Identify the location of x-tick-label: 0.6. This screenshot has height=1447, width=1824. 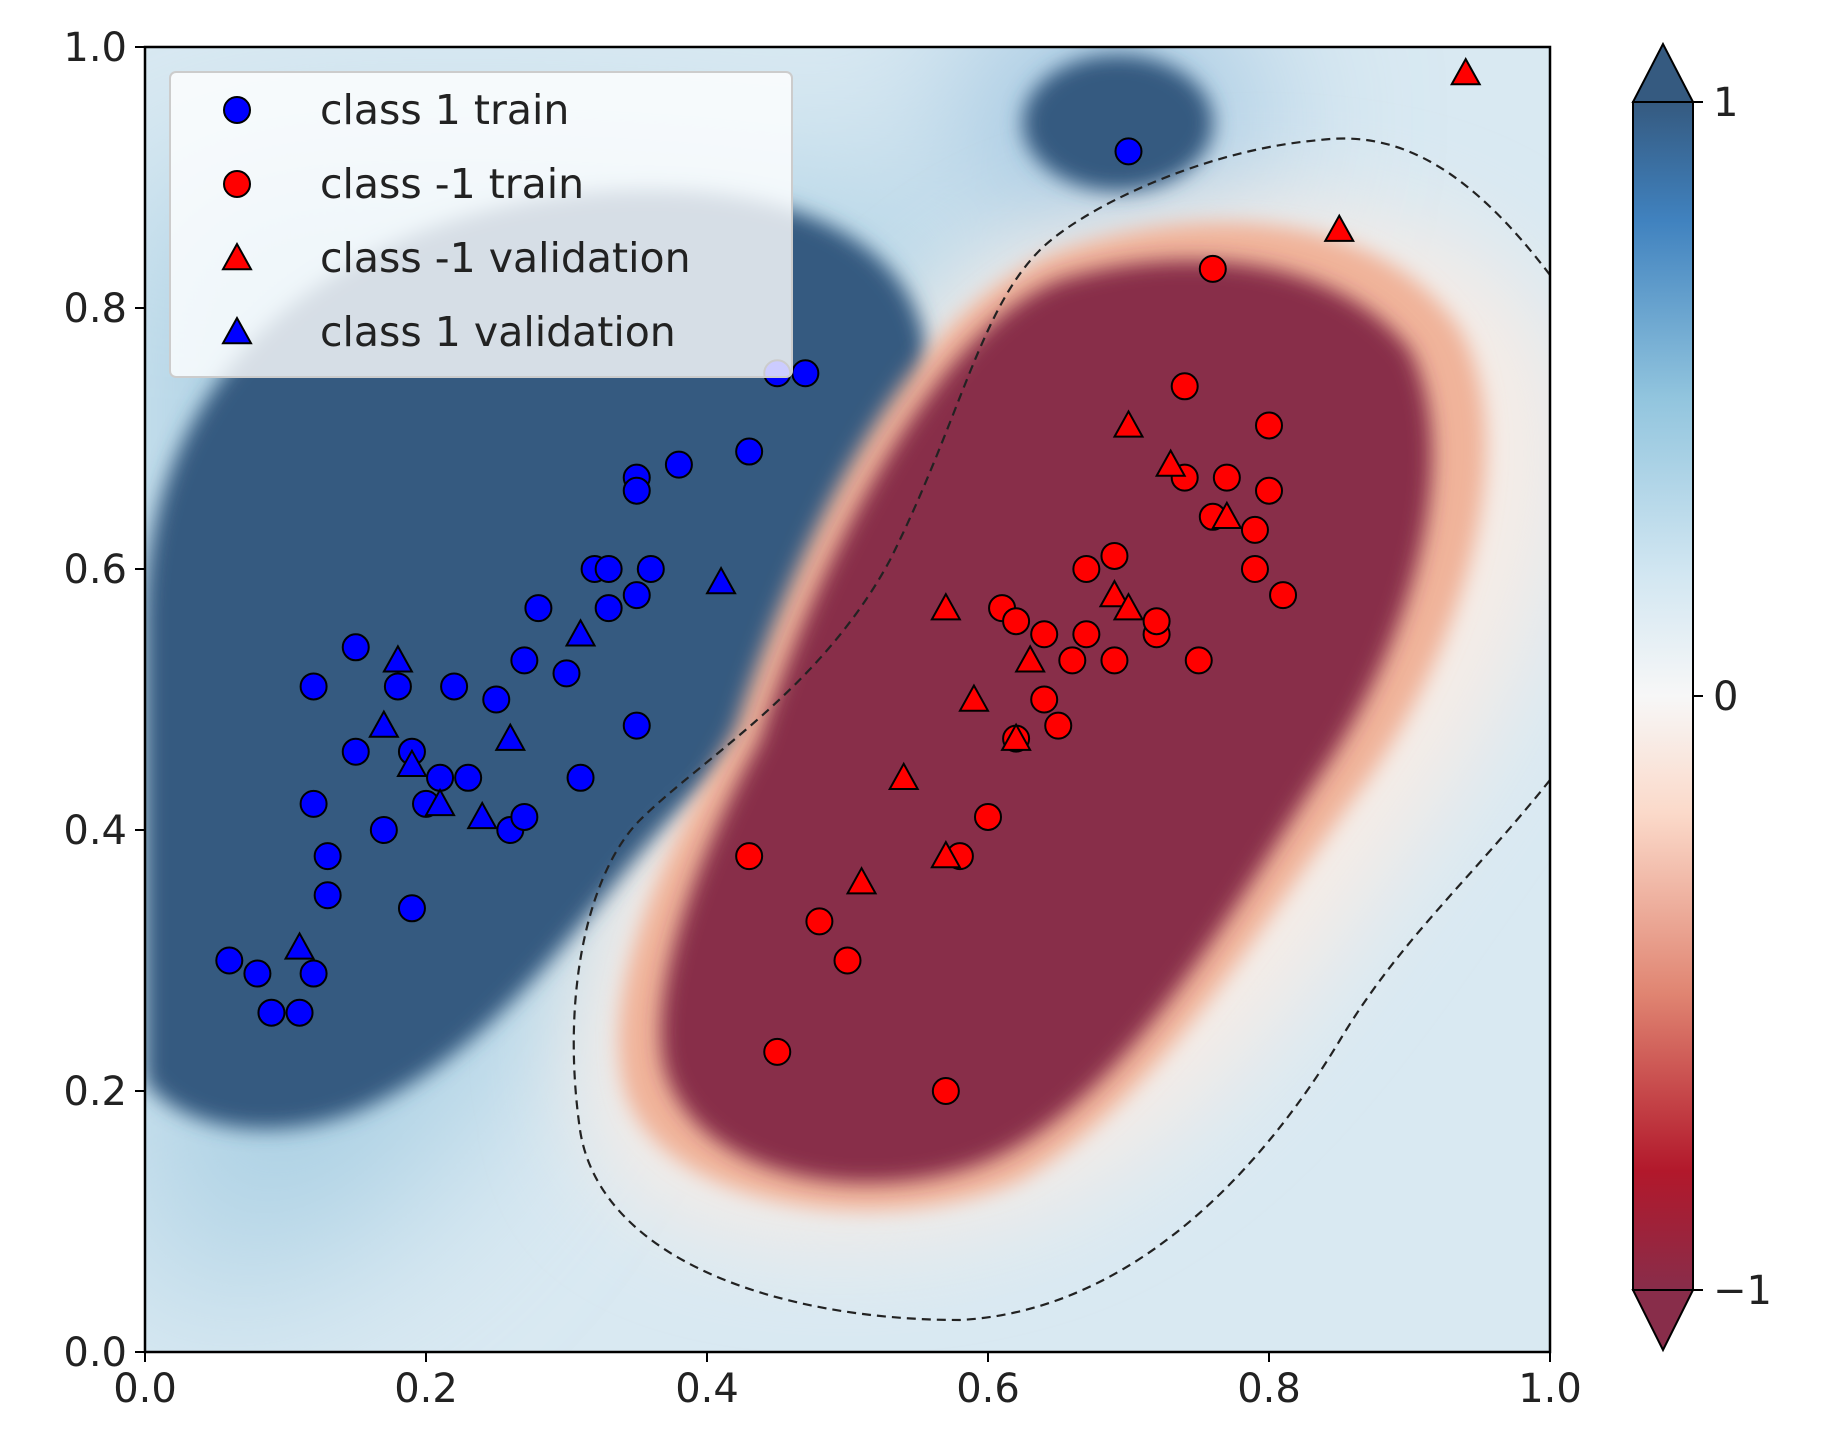
(988, 1389).